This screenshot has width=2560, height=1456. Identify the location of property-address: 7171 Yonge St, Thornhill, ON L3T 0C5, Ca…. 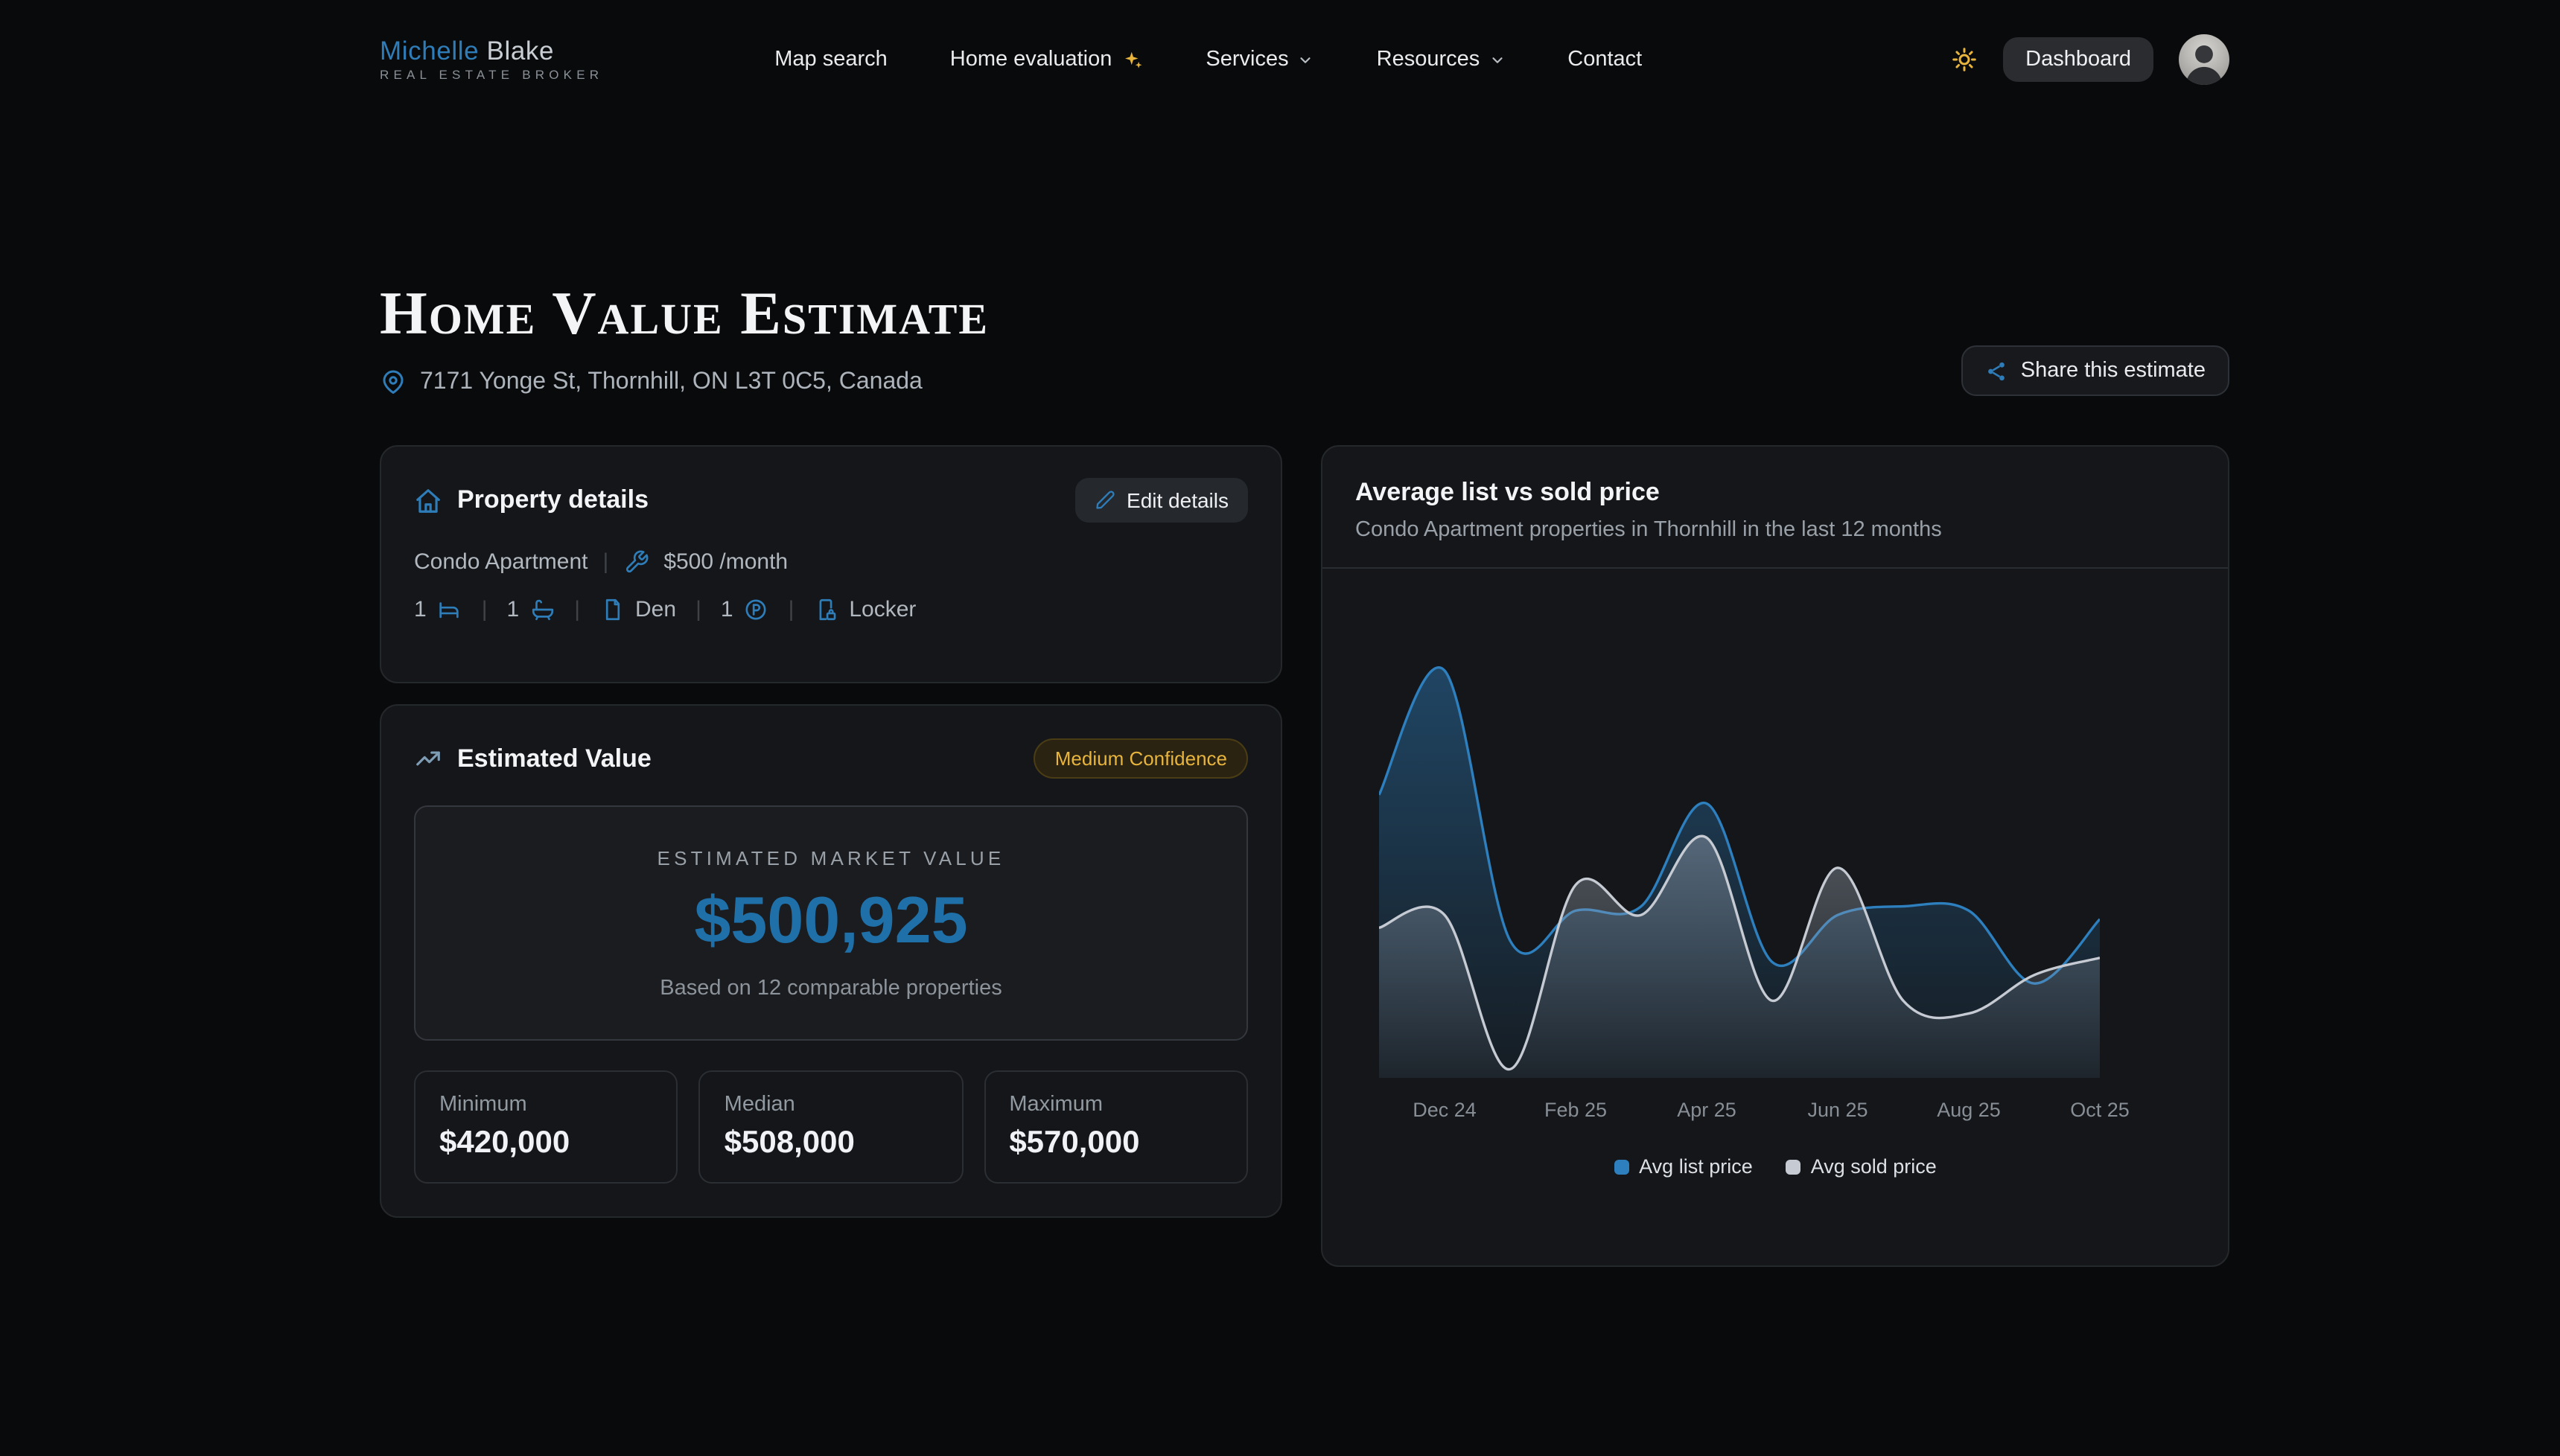
(671, 382).